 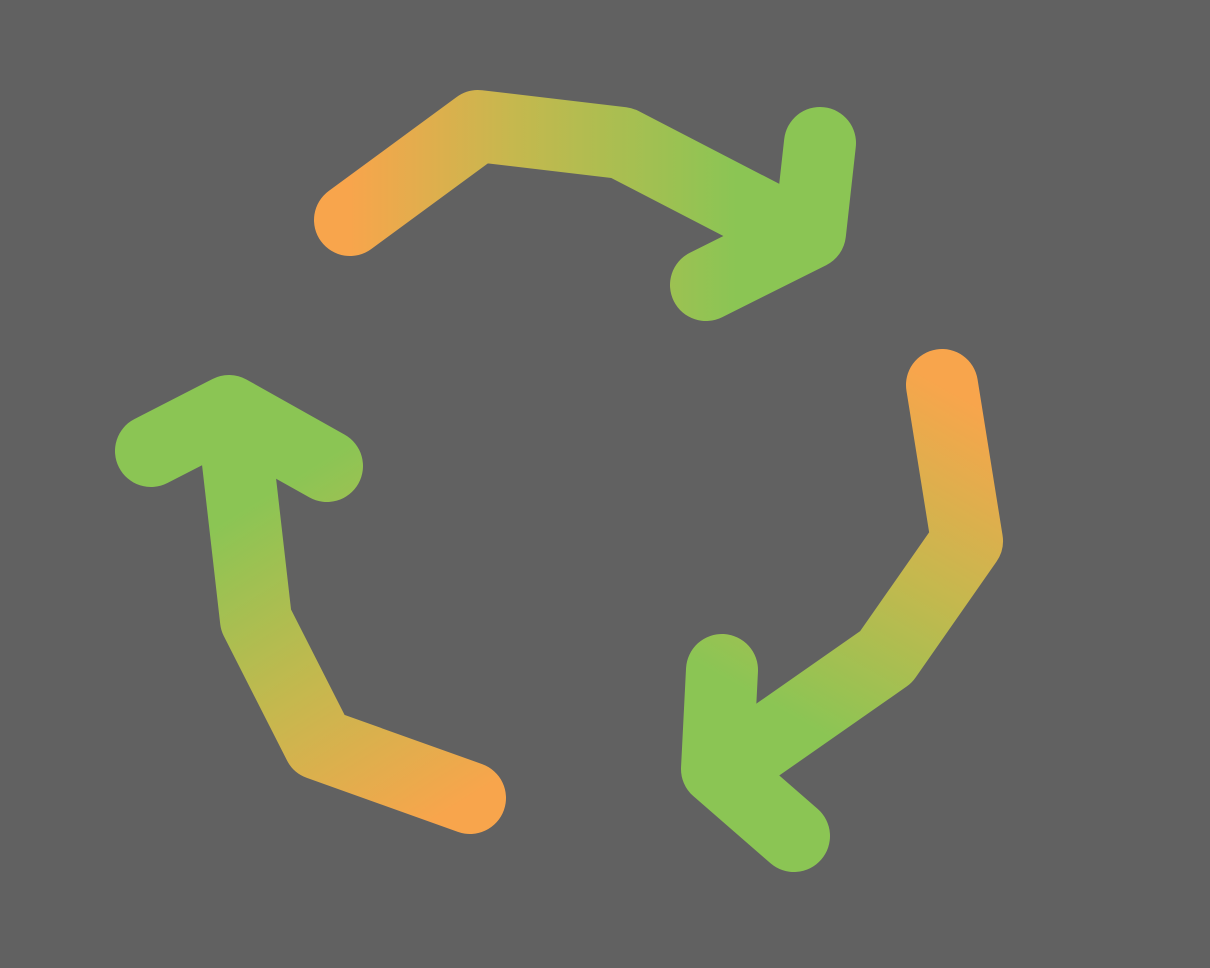 I want to click on right-arrow-head, so click(x=755, y=753).